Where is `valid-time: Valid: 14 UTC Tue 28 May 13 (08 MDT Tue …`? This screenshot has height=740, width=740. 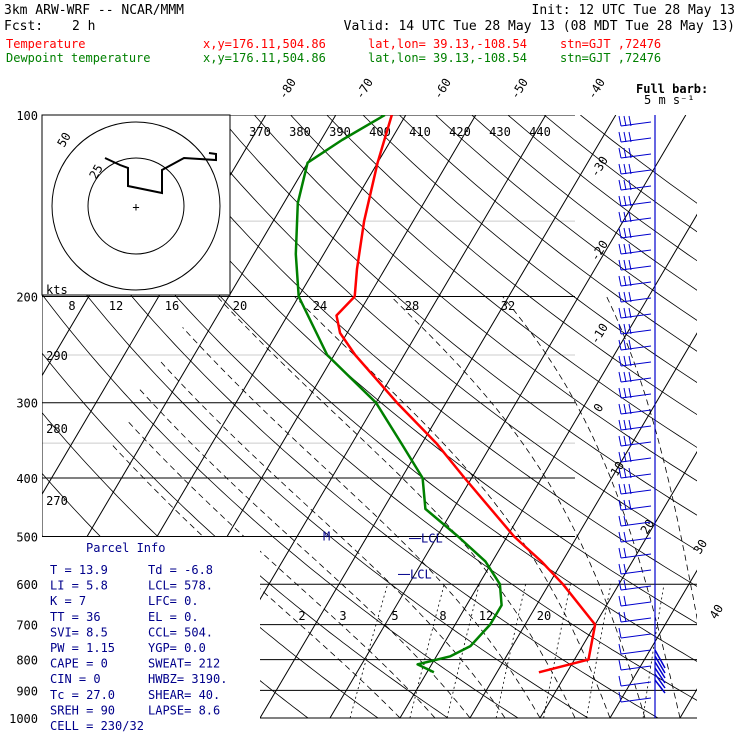
valid-time: Valid: 14 UTC Tue 28 May 13 (08 MDT Tue … is located at coordinates (539, 26).